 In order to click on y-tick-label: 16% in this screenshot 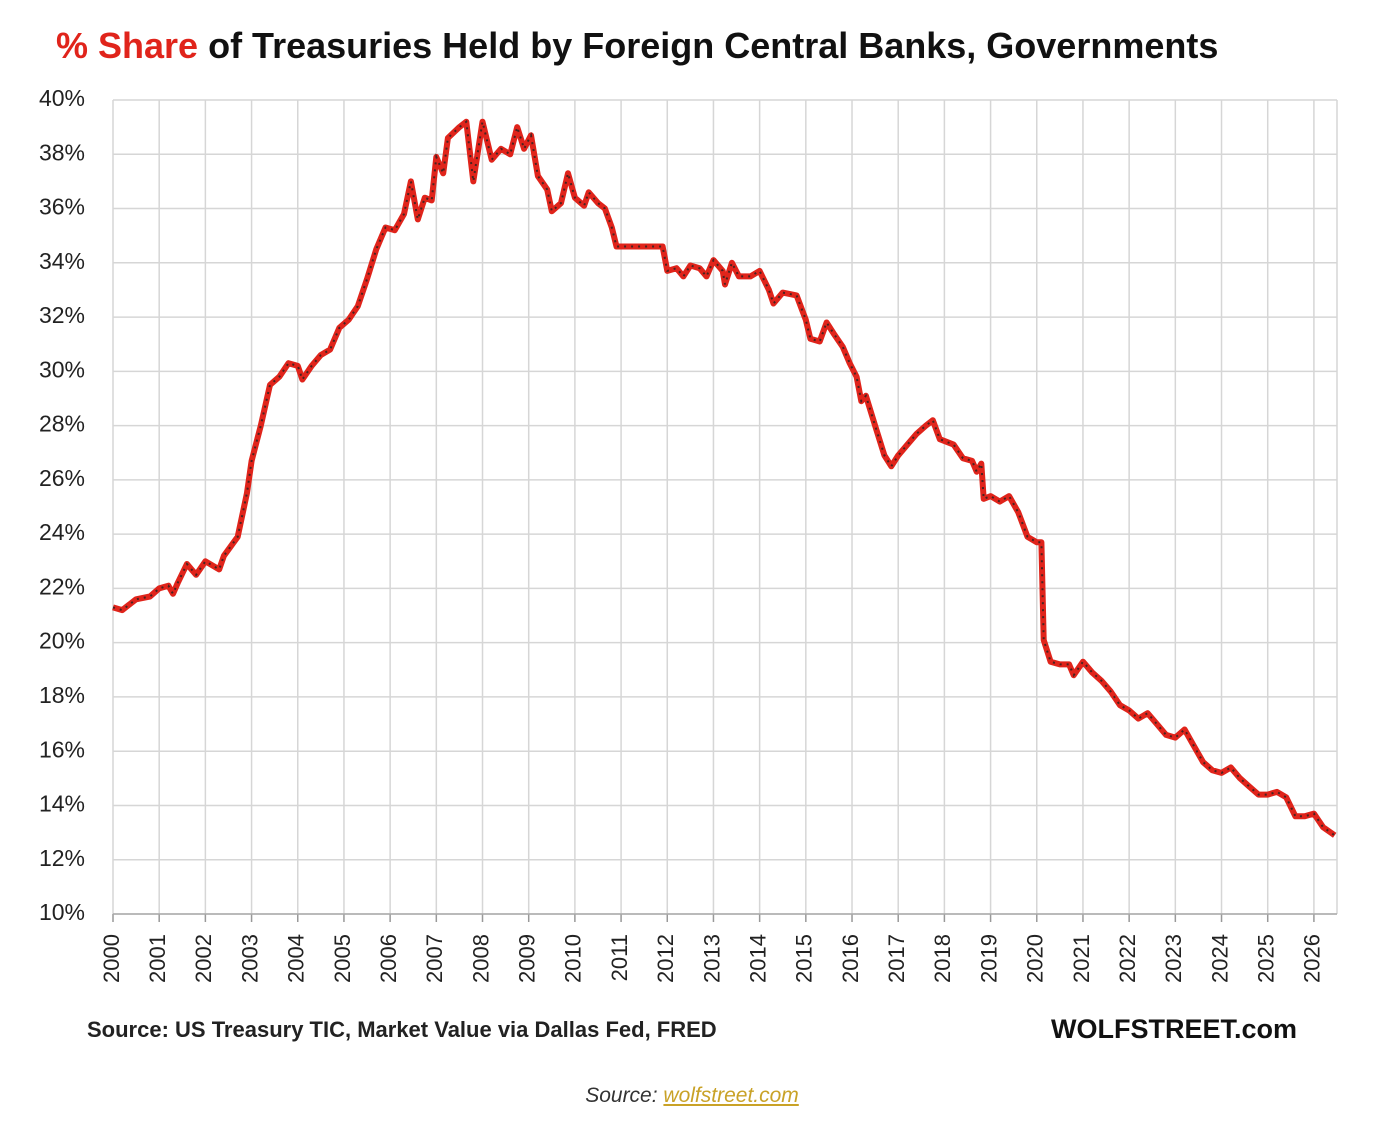, I will do `click(62, 749)`.